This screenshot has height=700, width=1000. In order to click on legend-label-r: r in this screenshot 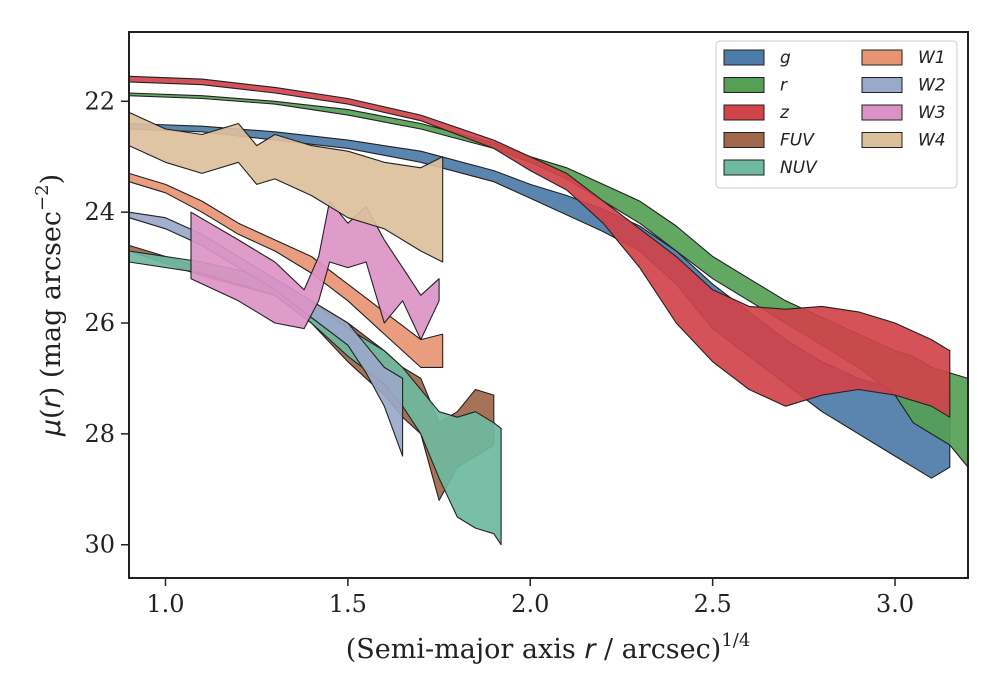, I will do `click(784, 86)`.